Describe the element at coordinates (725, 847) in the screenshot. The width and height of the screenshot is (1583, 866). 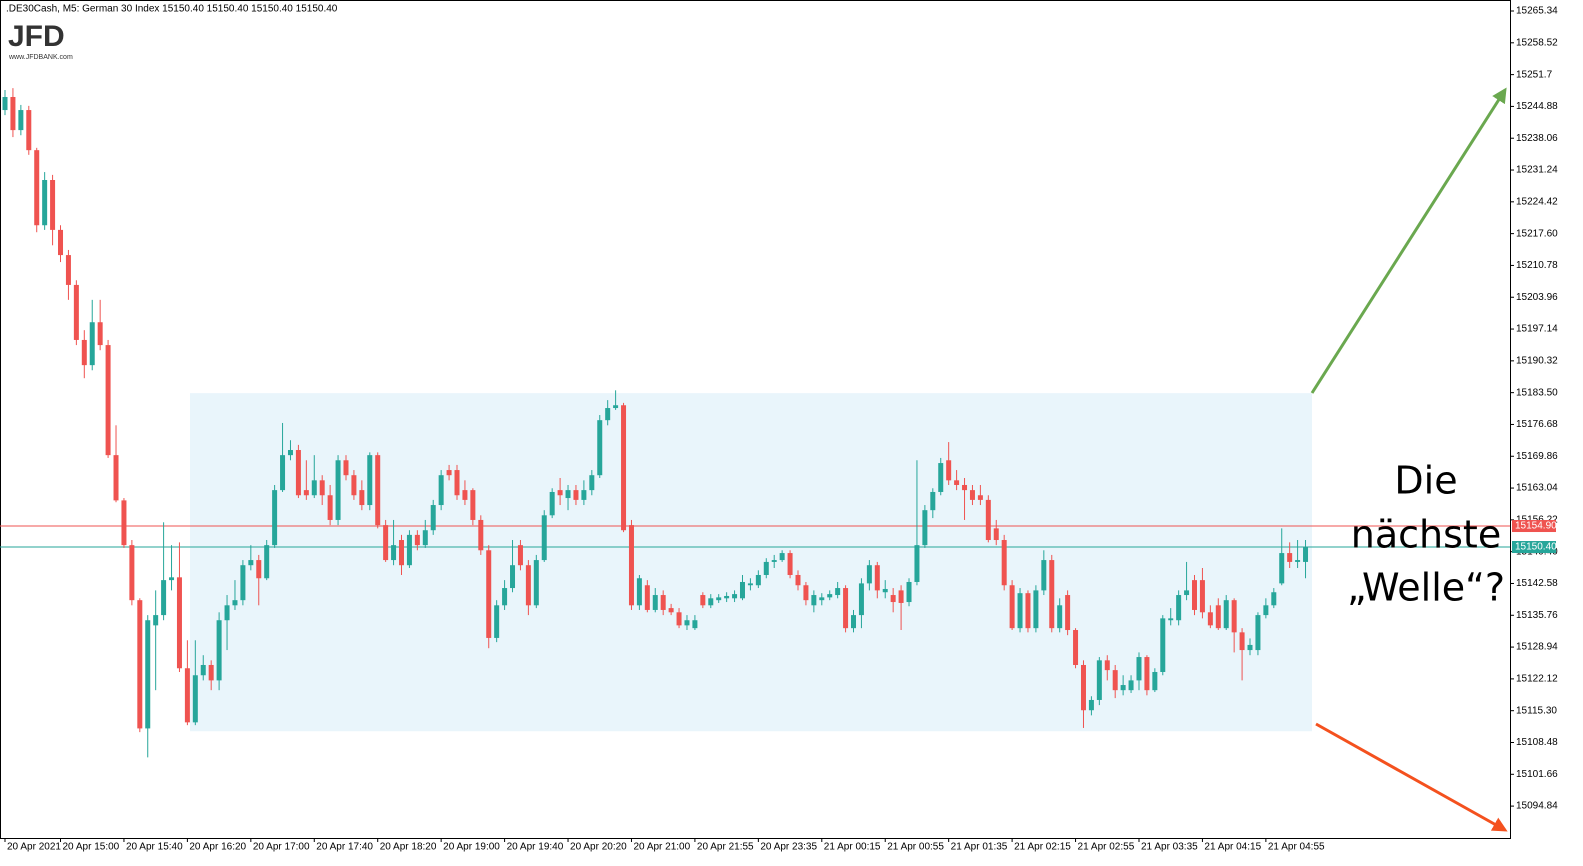
I see `x-tick-label: 20 Apr 21:55` at that location.